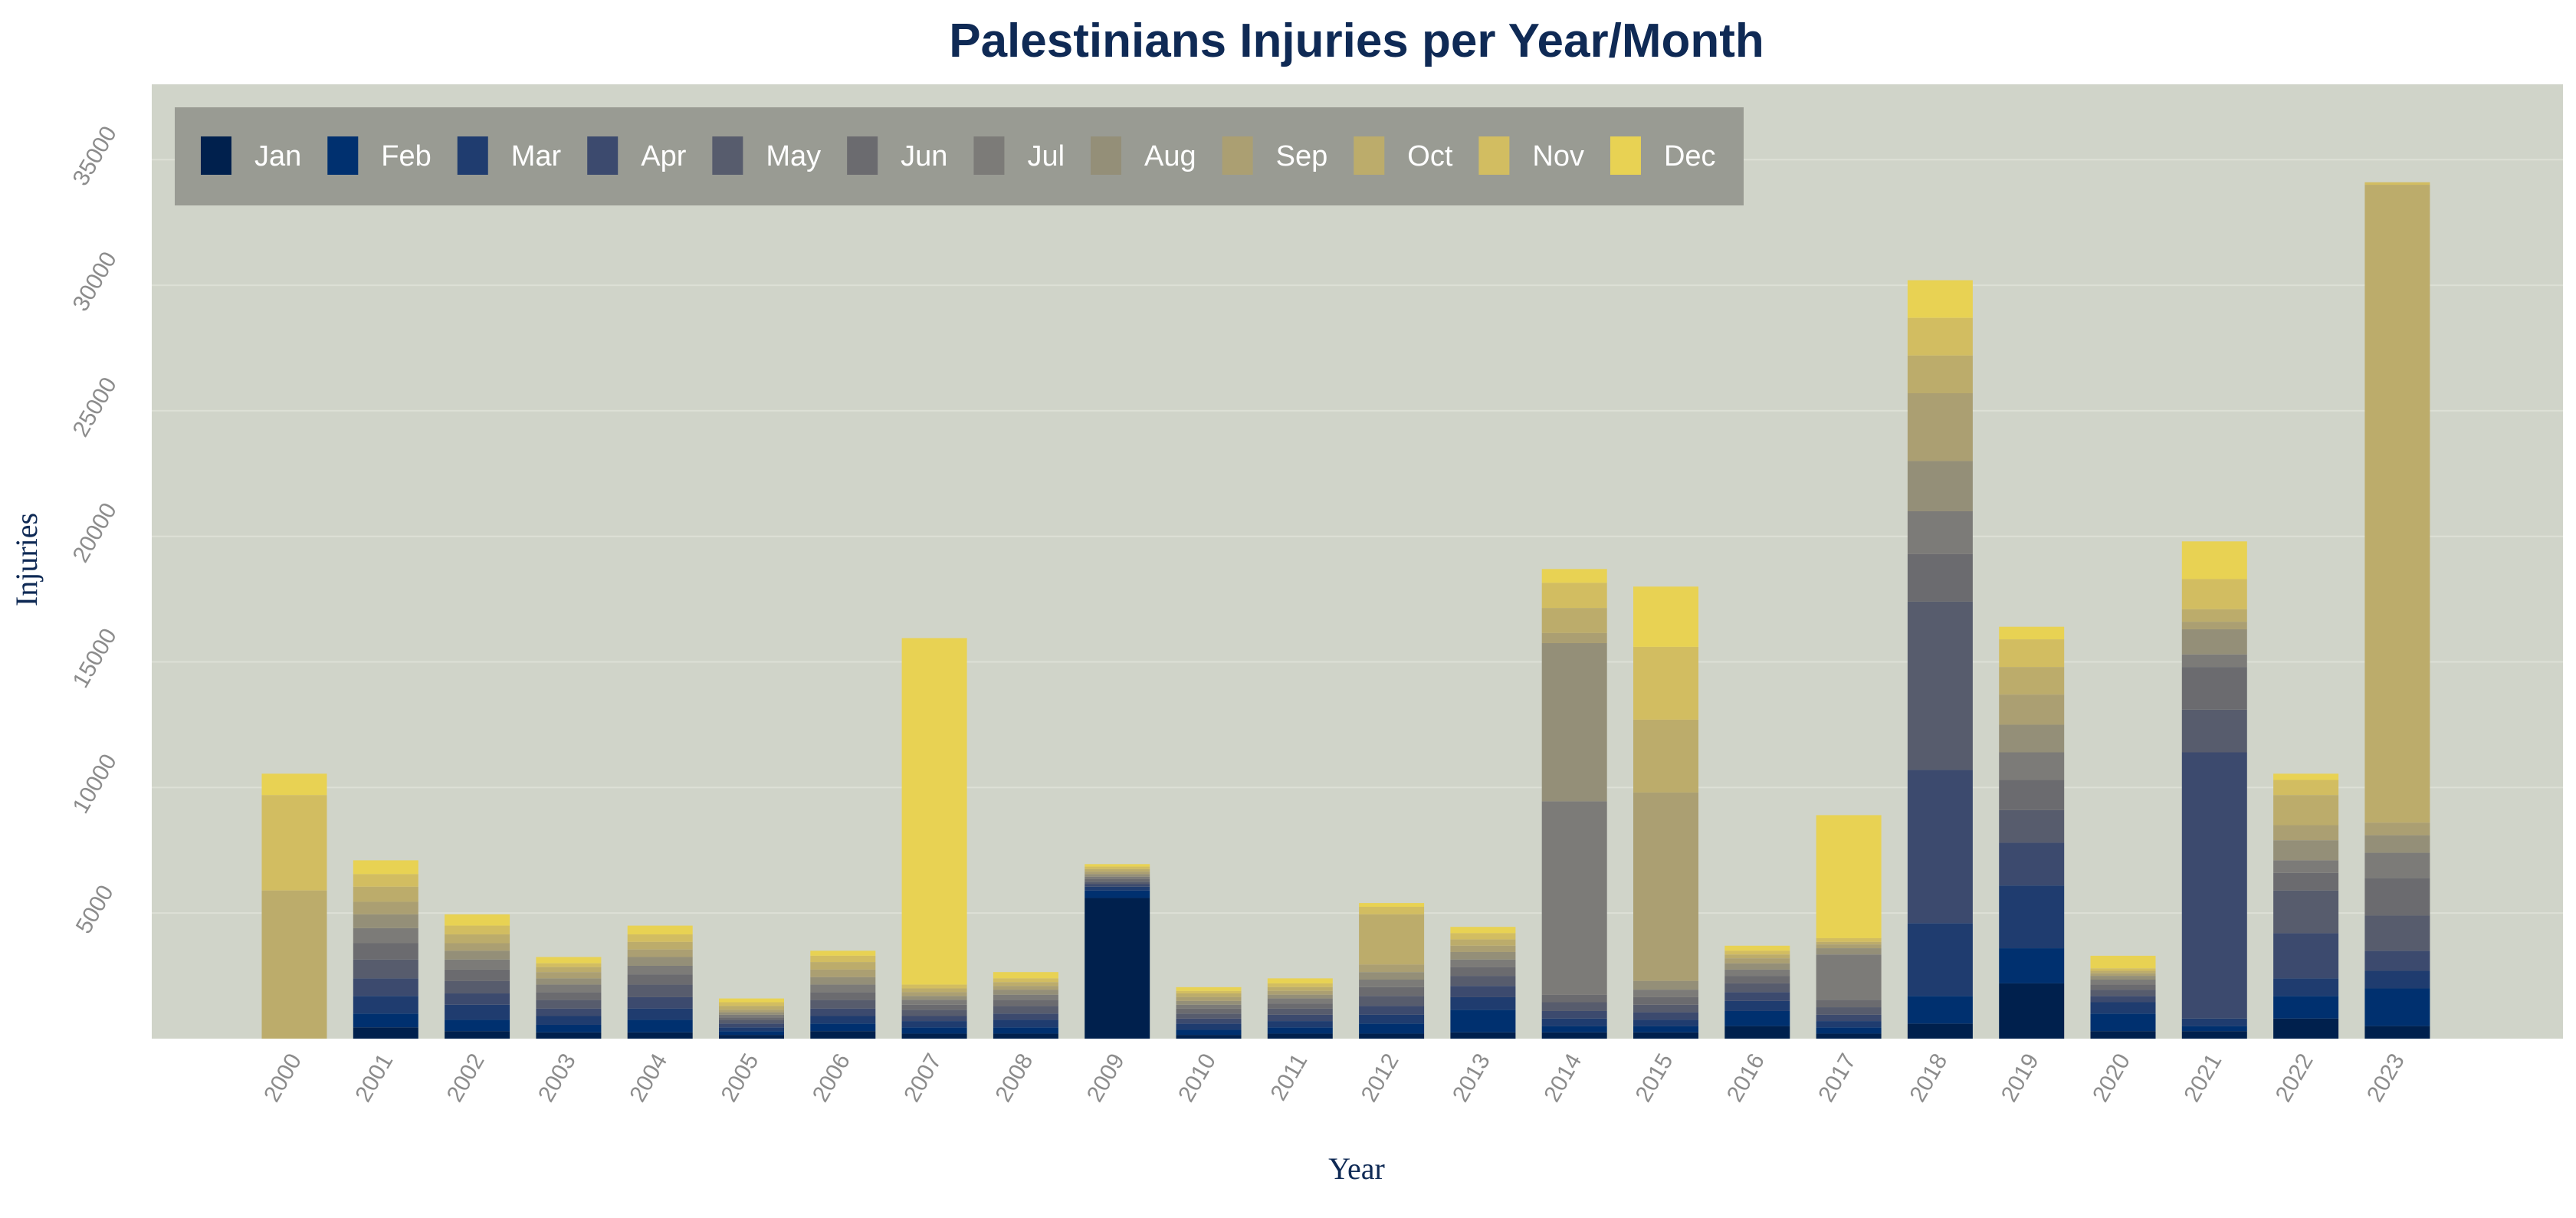  Describe the element at coordinates (1046, 156) in the screenshot. I see `legend-label-jul: Jul` at that location.